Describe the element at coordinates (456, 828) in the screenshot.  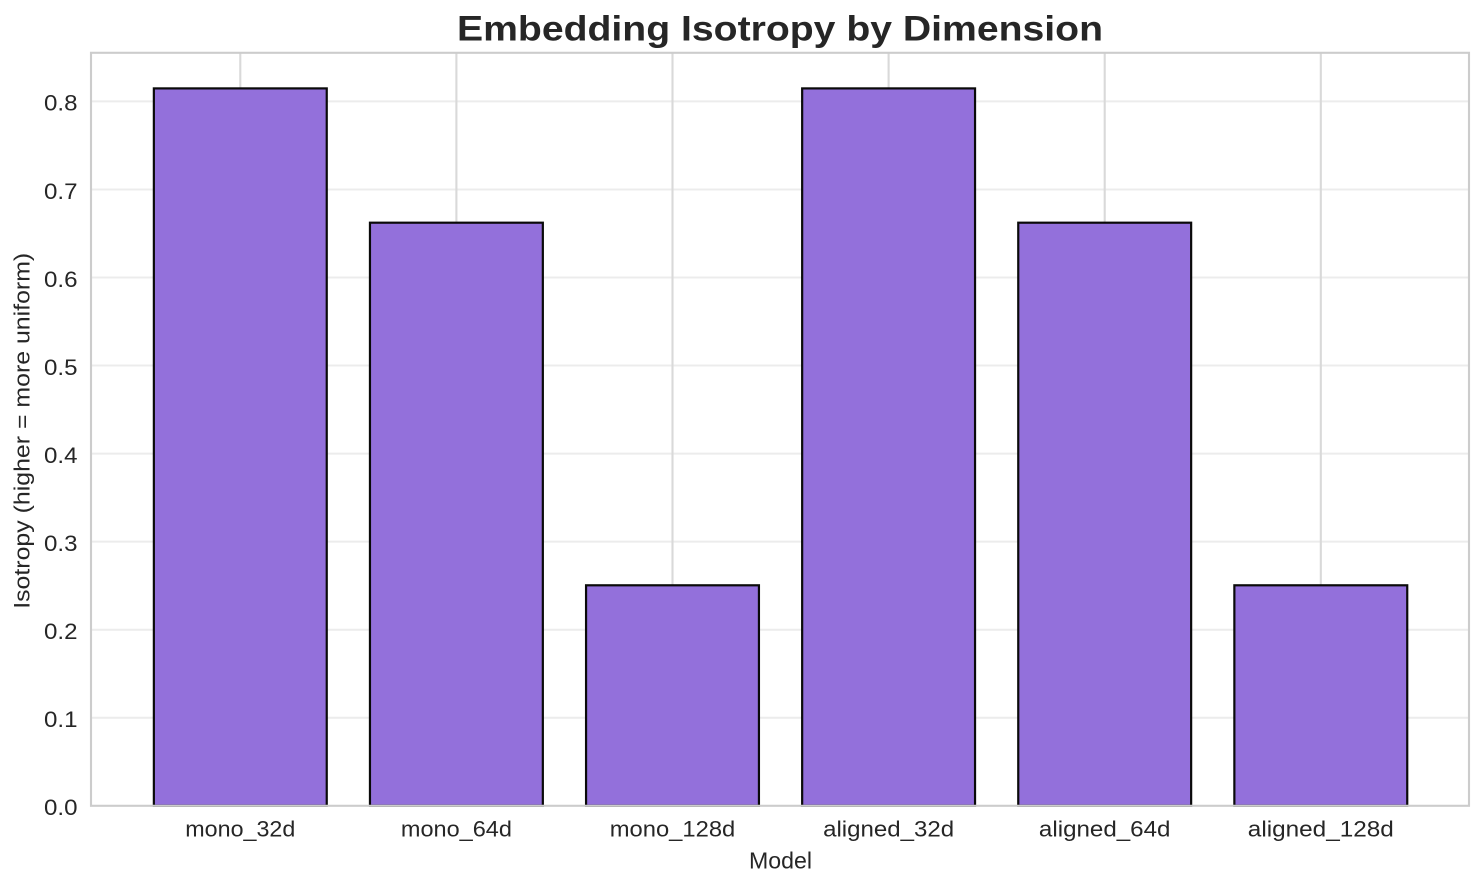
I see `svg-text: mono_64d` at that location.